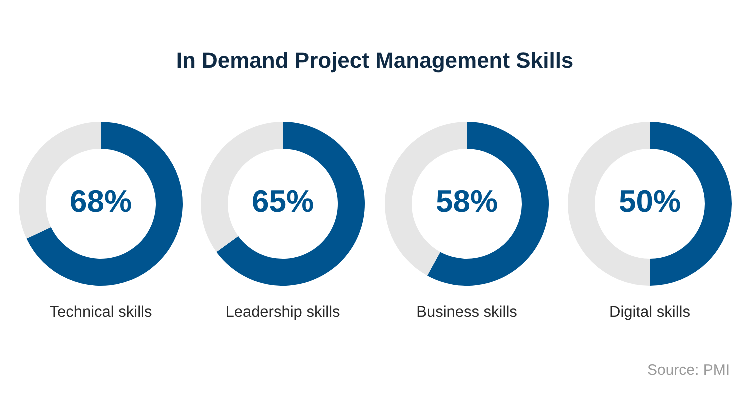 The height and width of the screenshot is (410, 750). What do you see at coordinates (101, 202) in the screenshot?
I see `text: 68%` at bounding box center [101, 202].